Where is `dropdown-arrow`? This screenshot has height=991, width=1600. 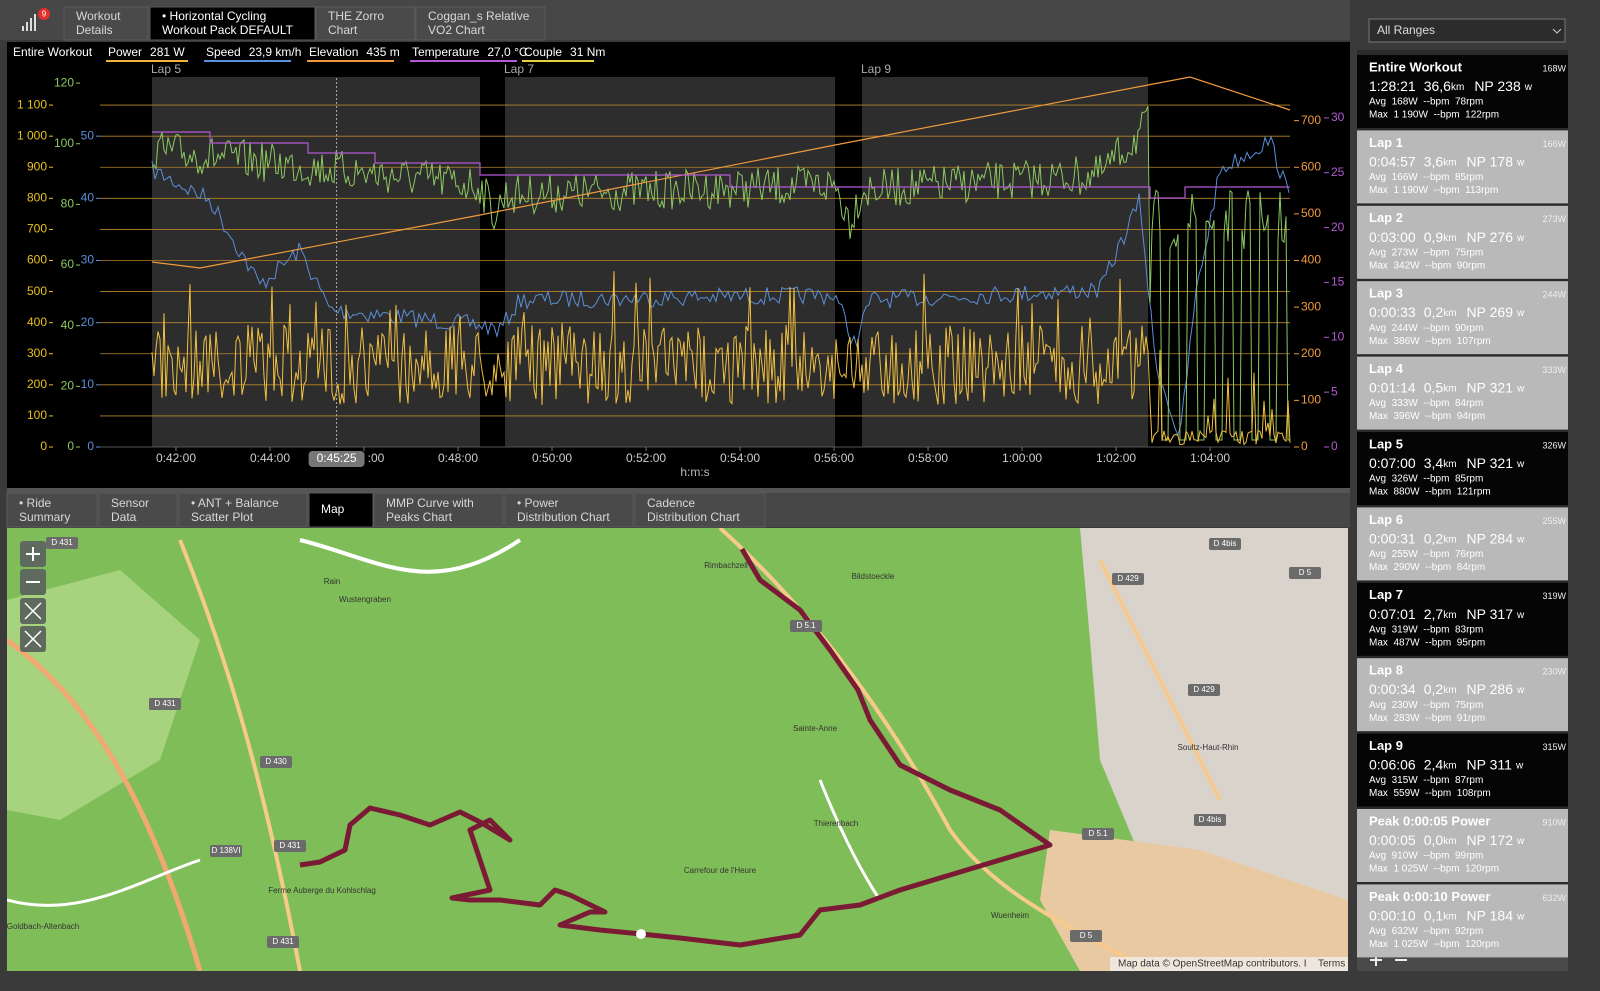 dropdown-arrow is located at coordinates (1557, 31).